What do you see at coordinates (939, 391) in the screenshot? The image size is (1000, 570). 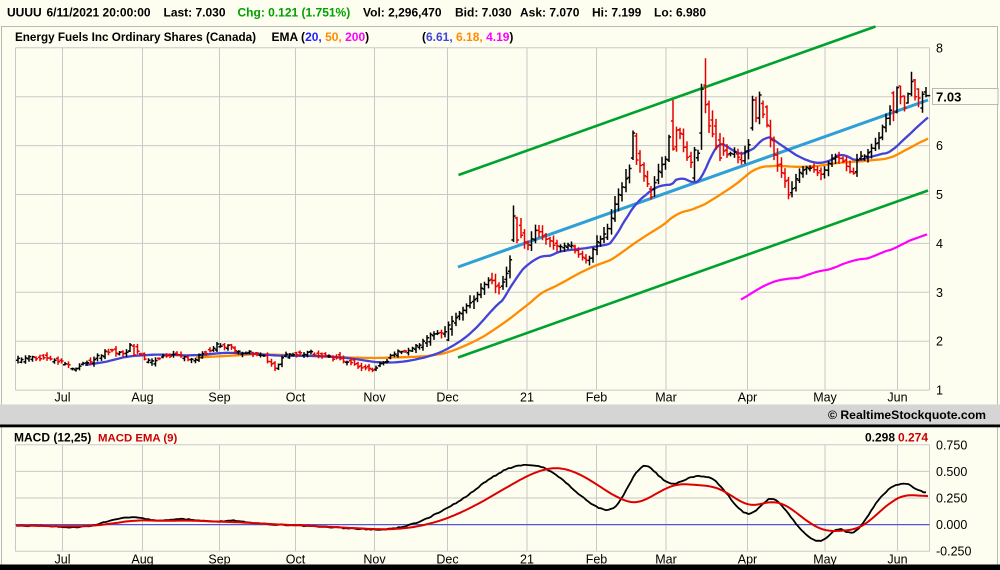 I see `svg-text: 1` at bounding box center [939, 391].